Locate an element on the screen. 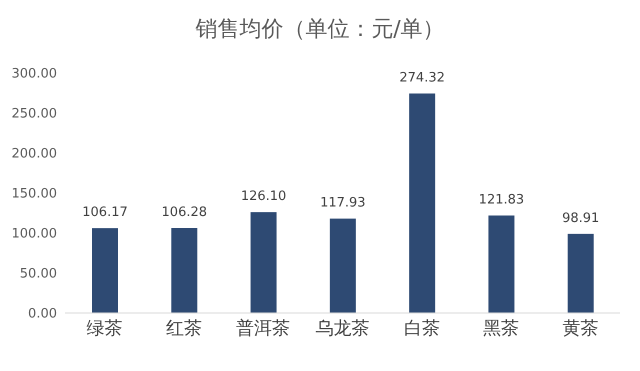 The height and width of the screenshot is (371, 640). y-tick-label: 0.00 is located at coordinates (42, 314).